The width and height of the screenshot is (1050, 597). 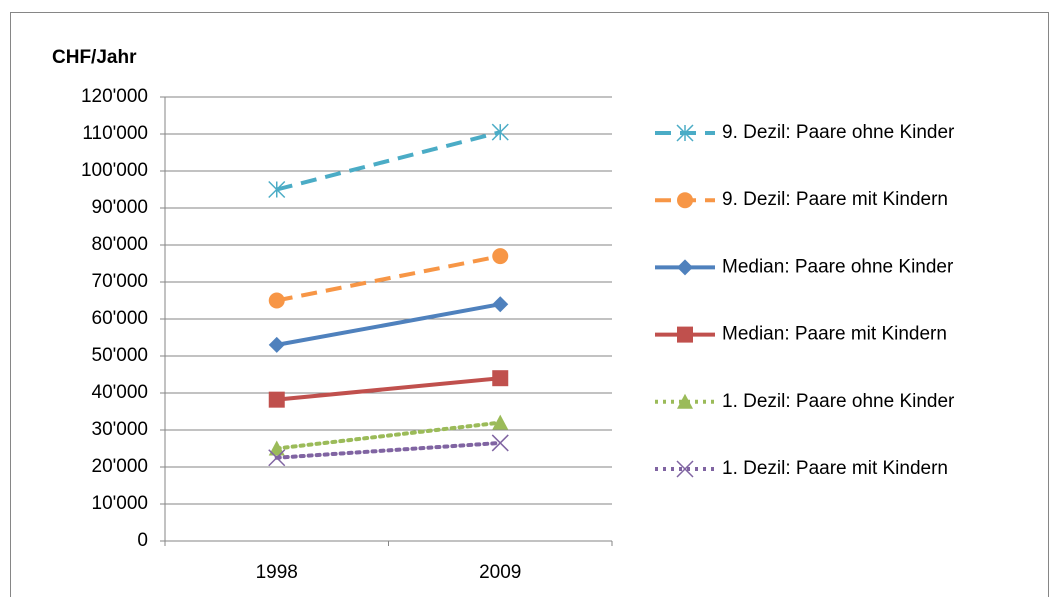 I want to click on legend-label: 1. Dezil: Paare ohne Kinder, so click(x=838, y=401).